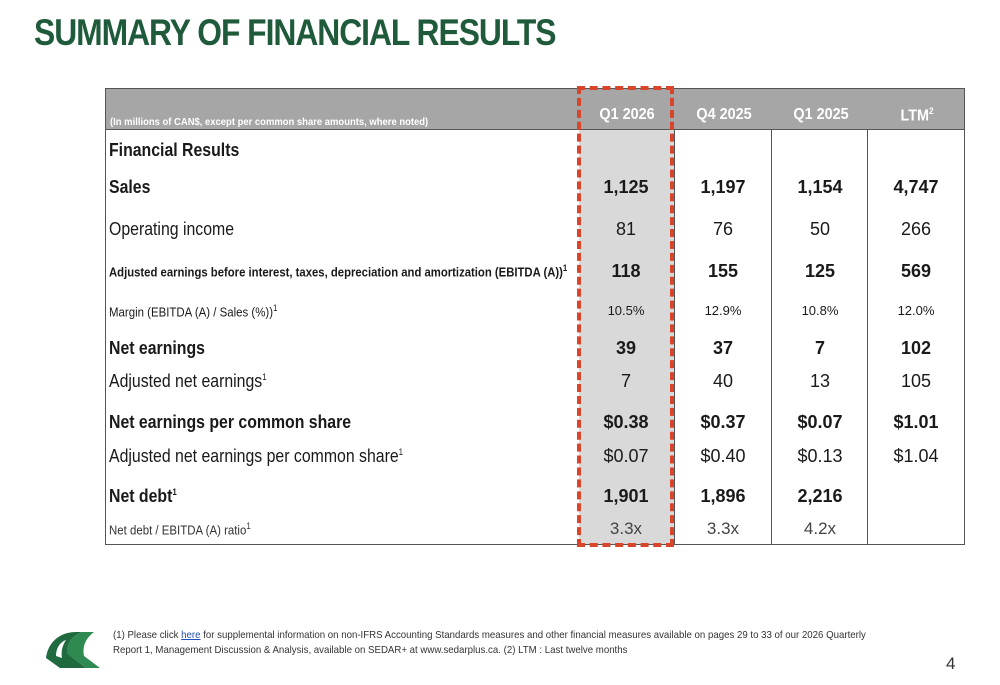 This screenshot has width=1000, height=685. Describe the element at coordinates (723, 229) in the screenshot. I see `cell-value: 76` at that location.